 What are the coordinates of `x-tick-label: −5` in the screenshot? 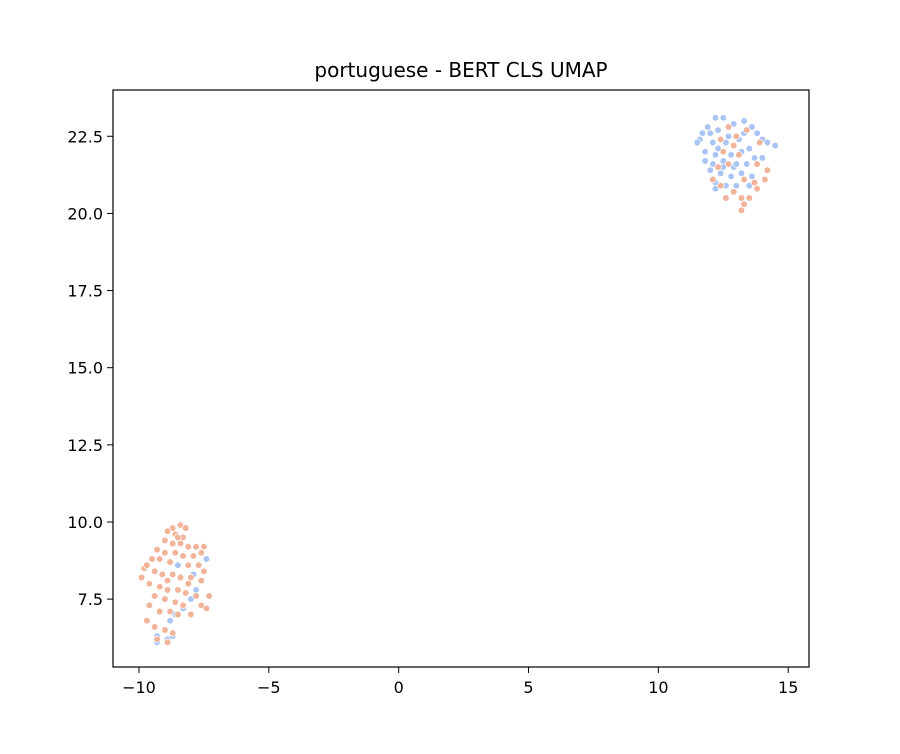 It's located at (269, 687).